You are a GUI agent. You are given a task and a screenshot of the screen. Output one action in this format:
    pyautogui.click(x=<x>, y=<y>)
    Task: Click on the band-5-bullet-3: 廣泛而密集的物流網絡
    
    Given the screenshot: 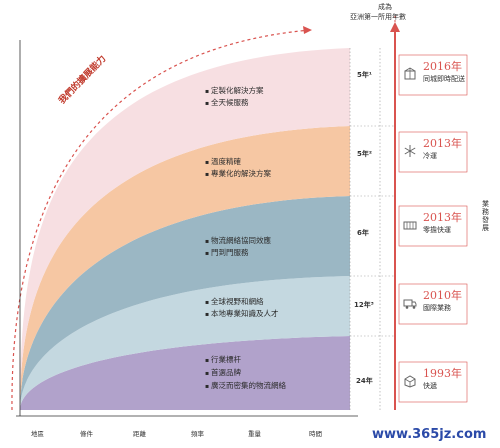 What is the action you would take?
    pyautogui.click(x=245, y=386)
    